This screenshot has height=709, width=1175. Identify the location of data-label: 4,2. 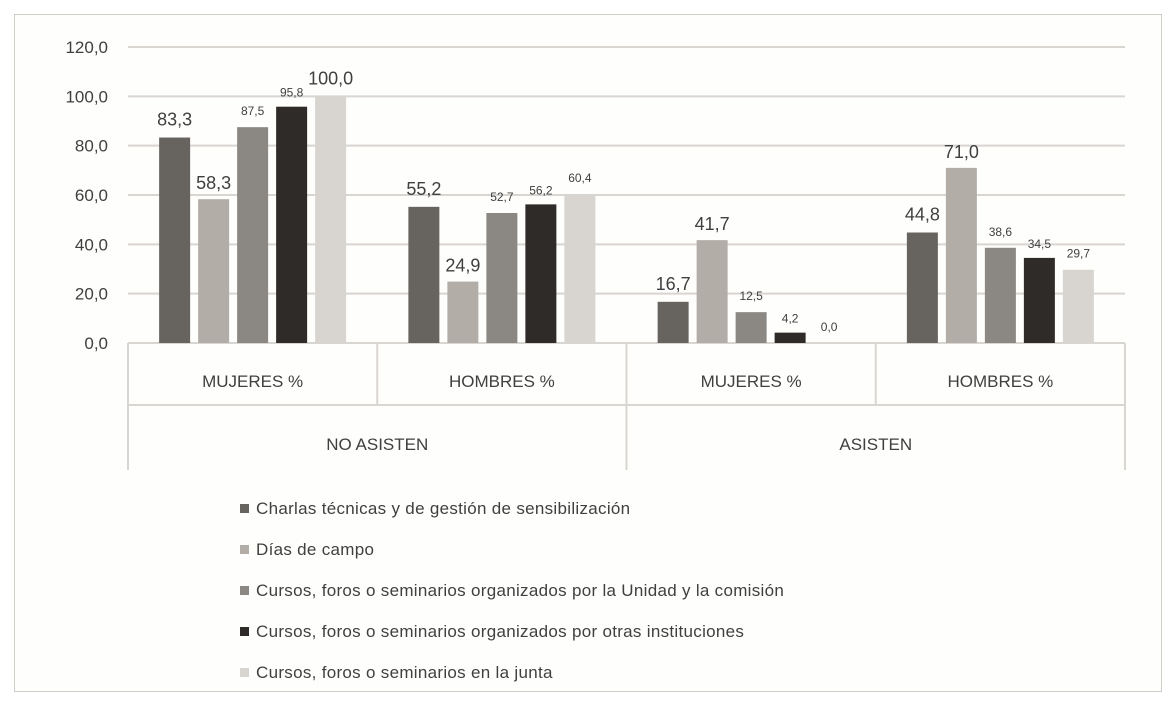
(790, 319).